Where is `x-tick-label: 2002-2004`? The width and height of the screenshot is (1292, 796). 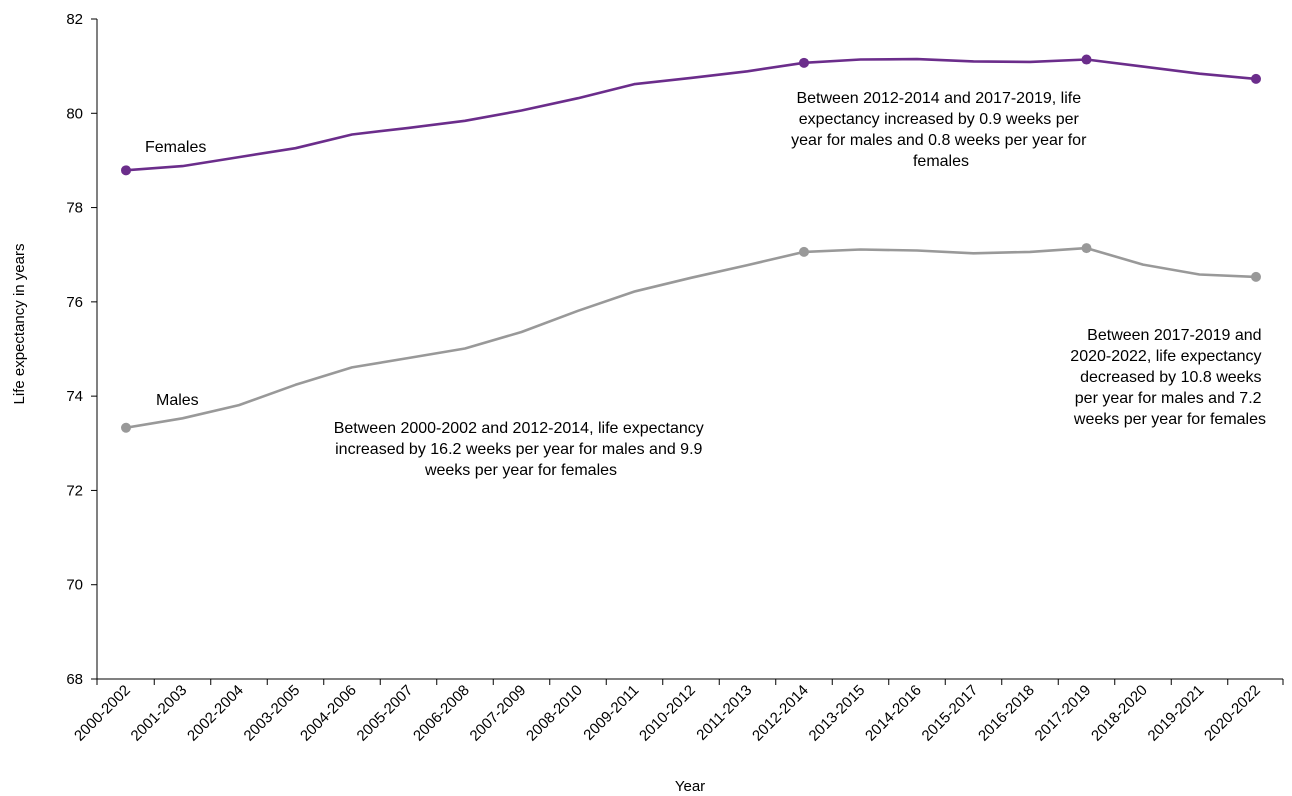
x-tick-label: 2002-2004 is located at coordinates (215, 713).